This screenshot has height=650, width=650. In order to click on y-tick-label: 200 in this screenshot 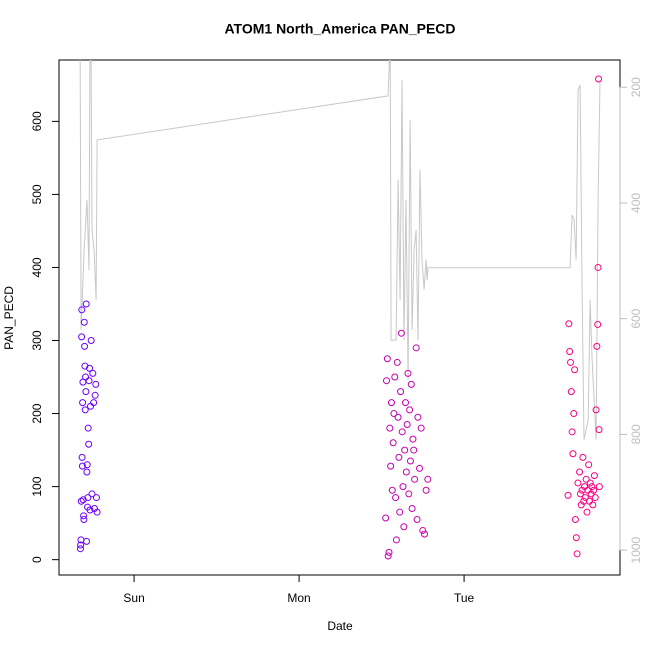, I will do `click(37, 413)`.